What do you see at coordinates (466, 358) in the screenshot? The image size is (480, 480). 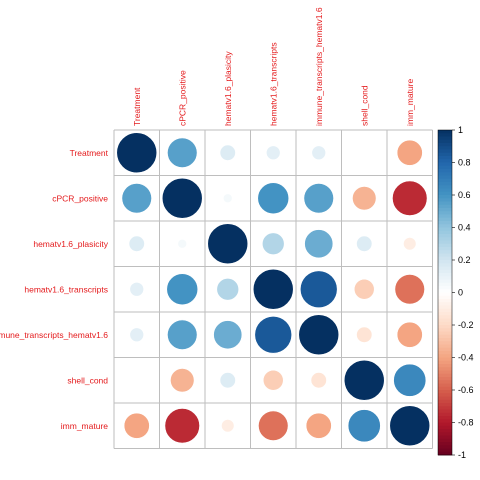 I see `colorbar-tick-label: -0.4` at bounding box center [466, 358].